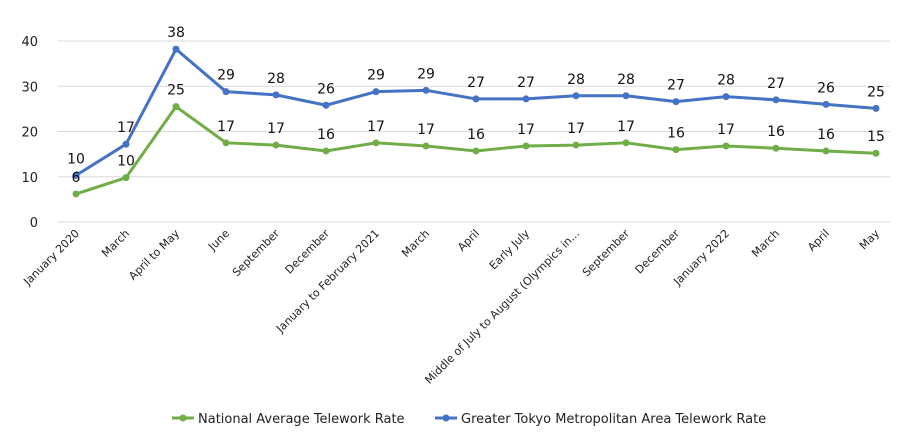 This screenshot has width=900, height=433. I want to click on y-tick-label: 0, so click(34, 223).